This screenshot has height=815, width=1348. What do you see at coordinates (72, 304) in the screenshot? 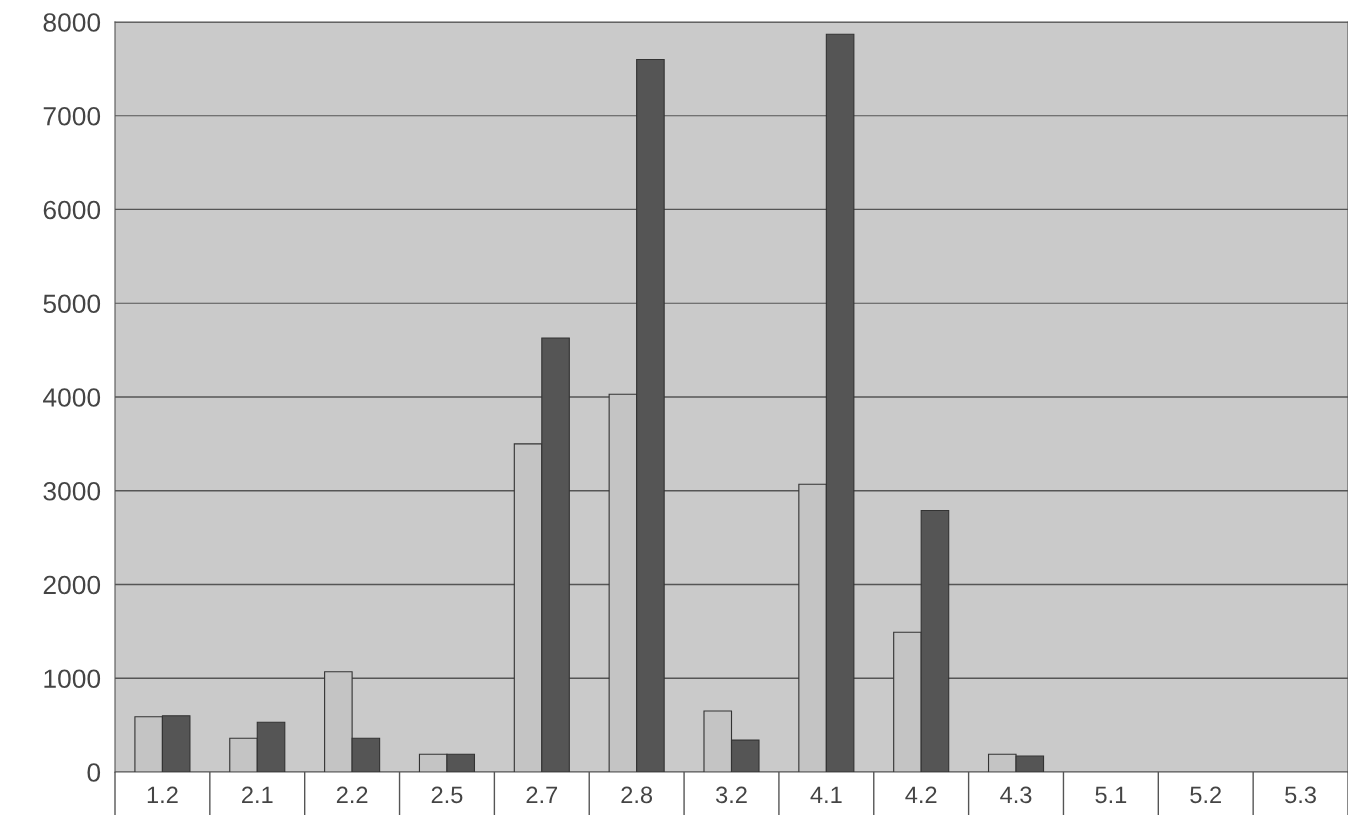
I see `y-tick-label: 5000` at bounding box center [72, 304].